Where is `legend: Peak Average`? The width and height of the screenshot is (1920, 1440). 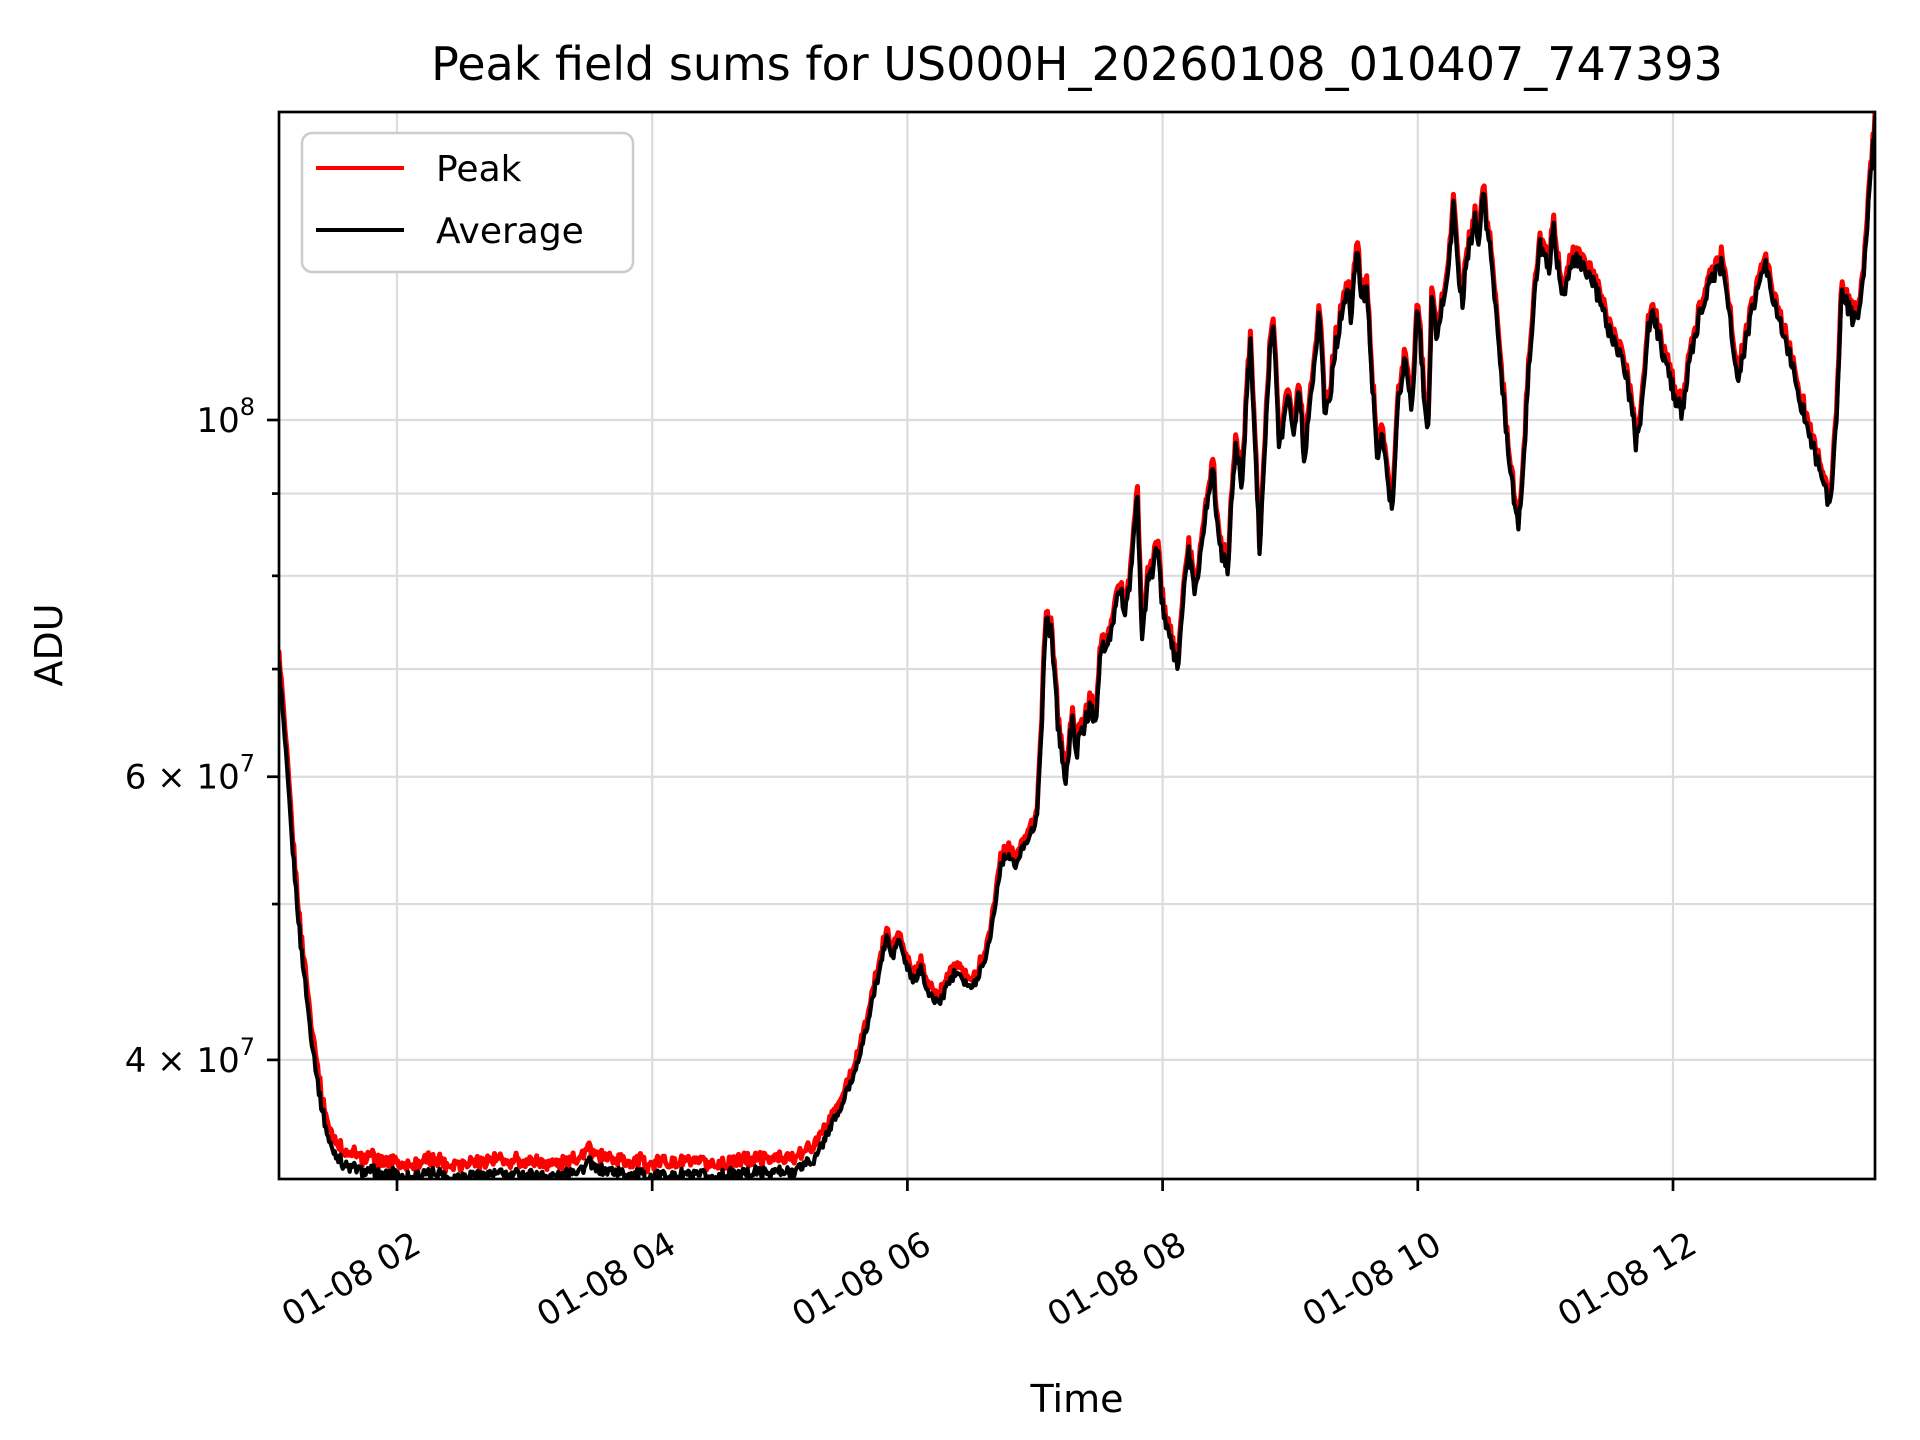
legend: Peak Average is located at coordinates (467, 202).